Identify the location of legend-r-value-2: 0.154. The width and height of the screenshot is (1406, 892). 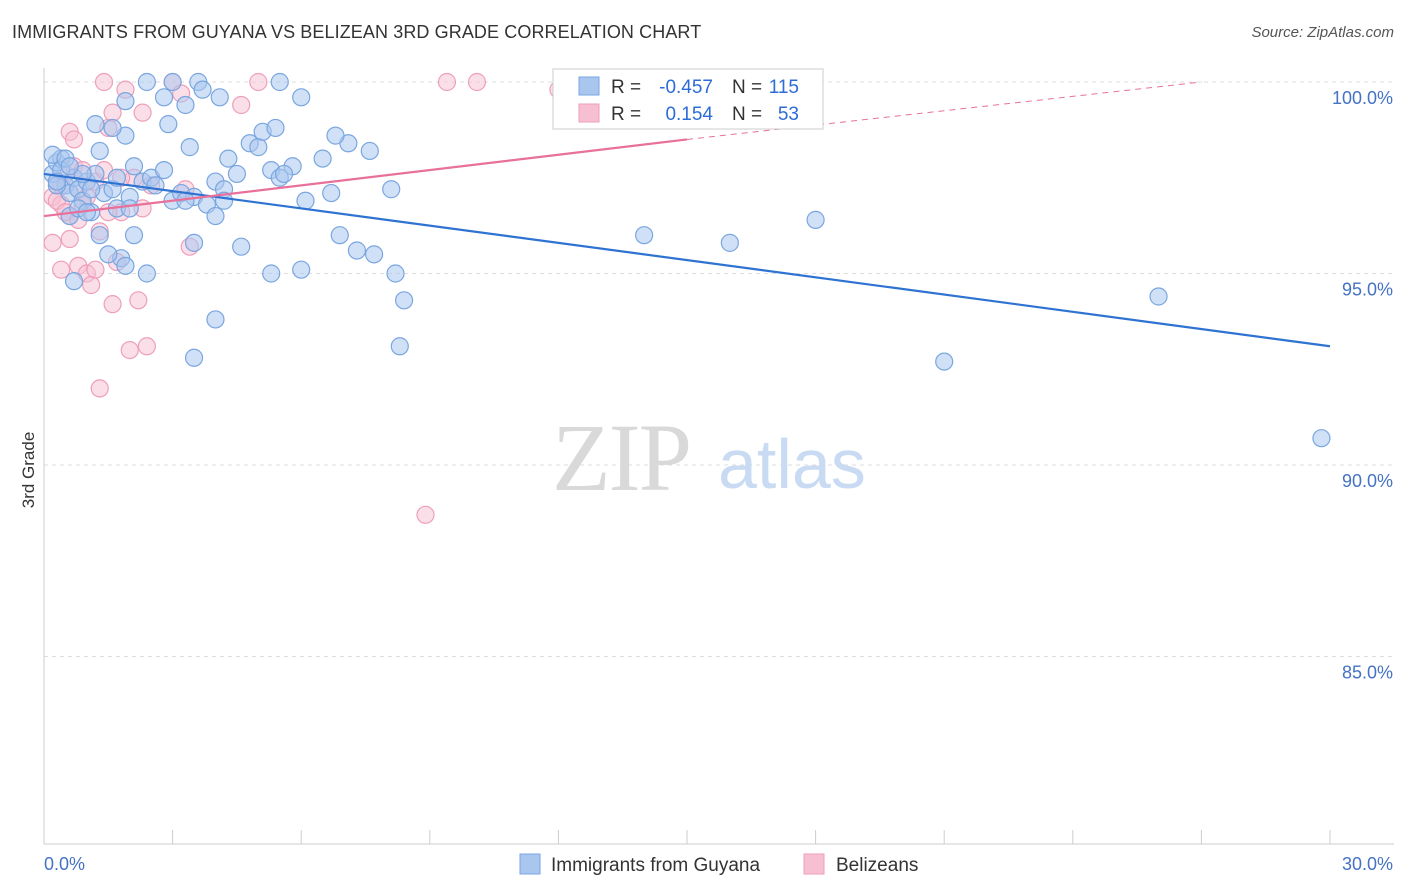
(689, 114).